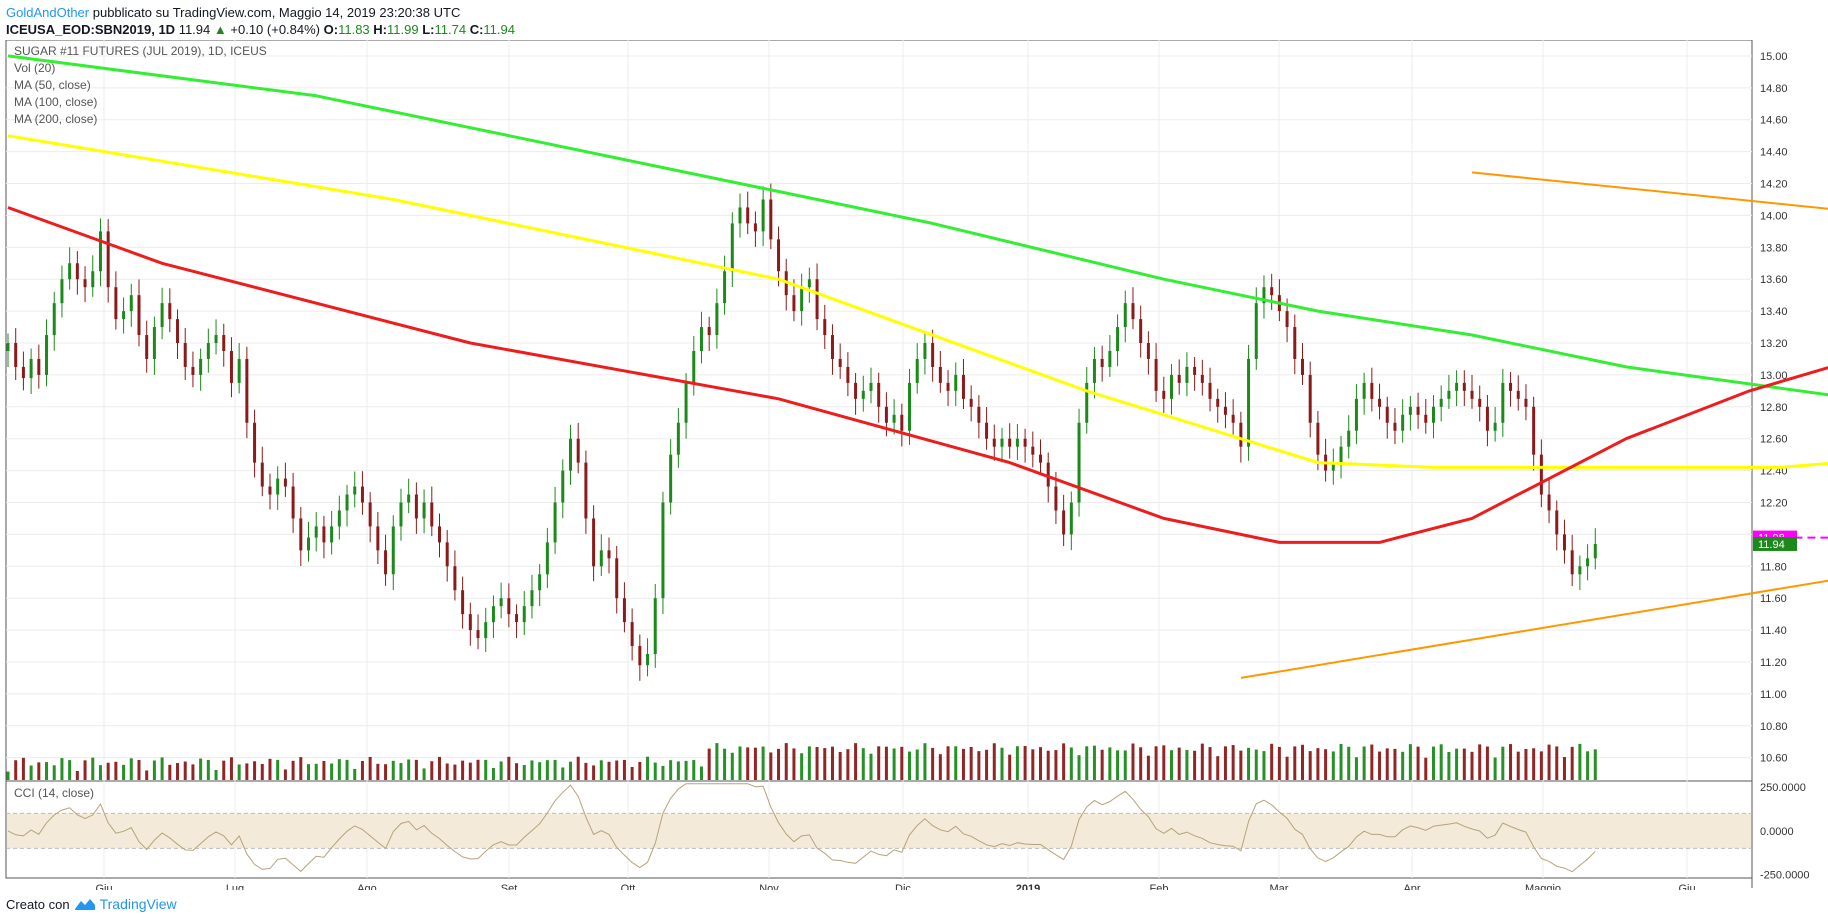  I want to click on price-tick-label: 11.60, so click(1773, 599).